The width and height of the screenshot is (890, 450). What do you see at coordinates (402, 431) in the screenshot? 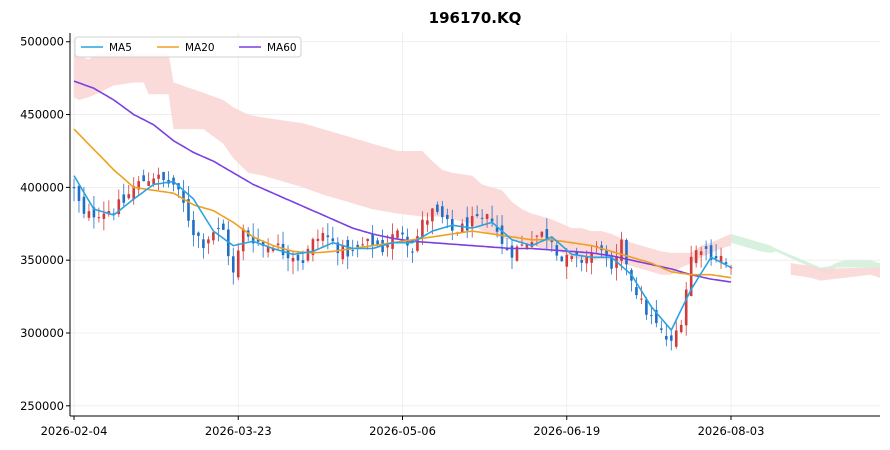
I see `x-tick-label: 2026-05-06` at bounding box center [402, 431].